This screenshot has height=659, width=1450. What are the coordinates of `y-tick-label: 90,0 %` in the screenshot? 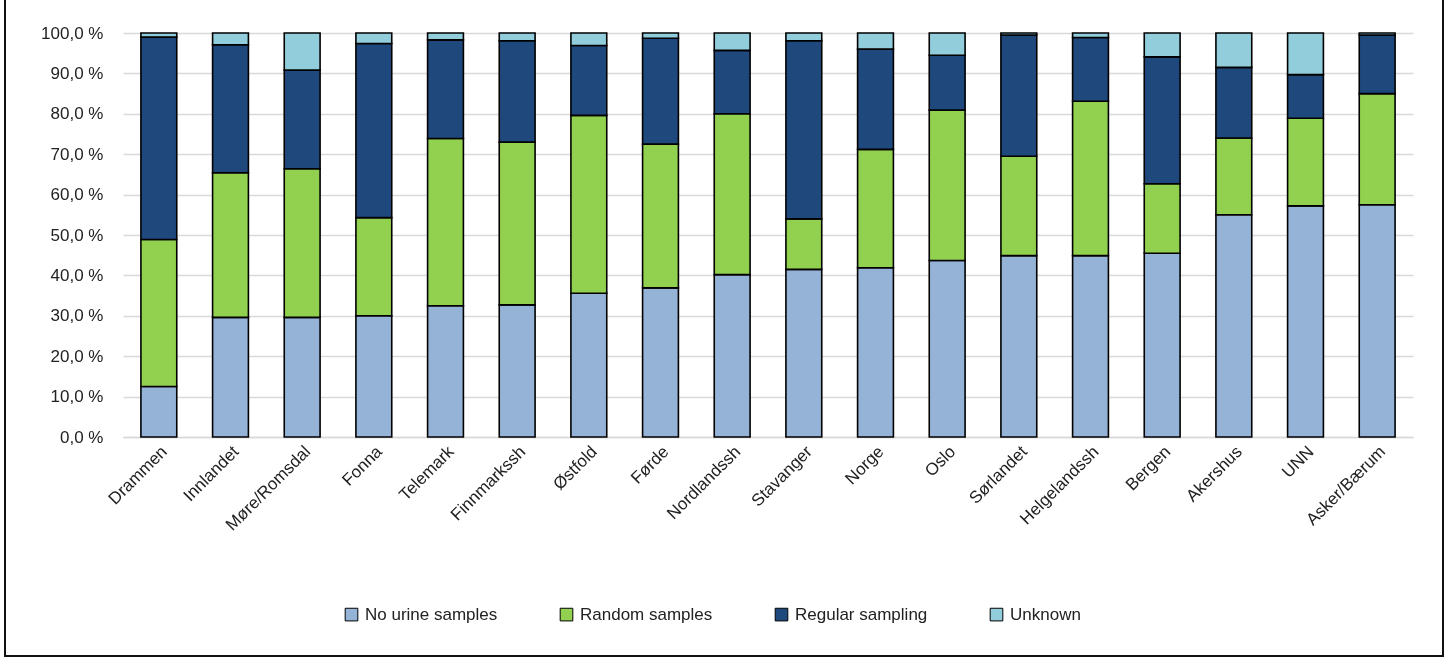 It's located at (77, 73).